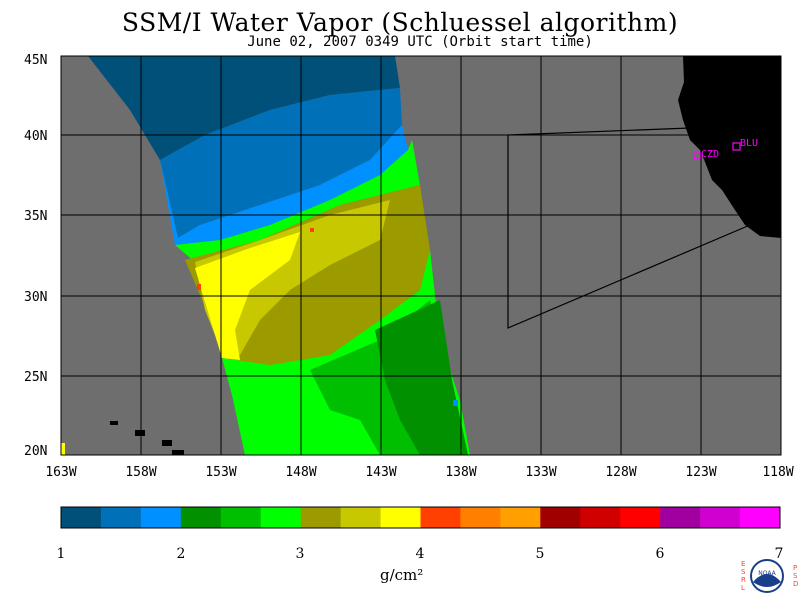  I want to click on swath-band-light-olive, so click(292, 280).